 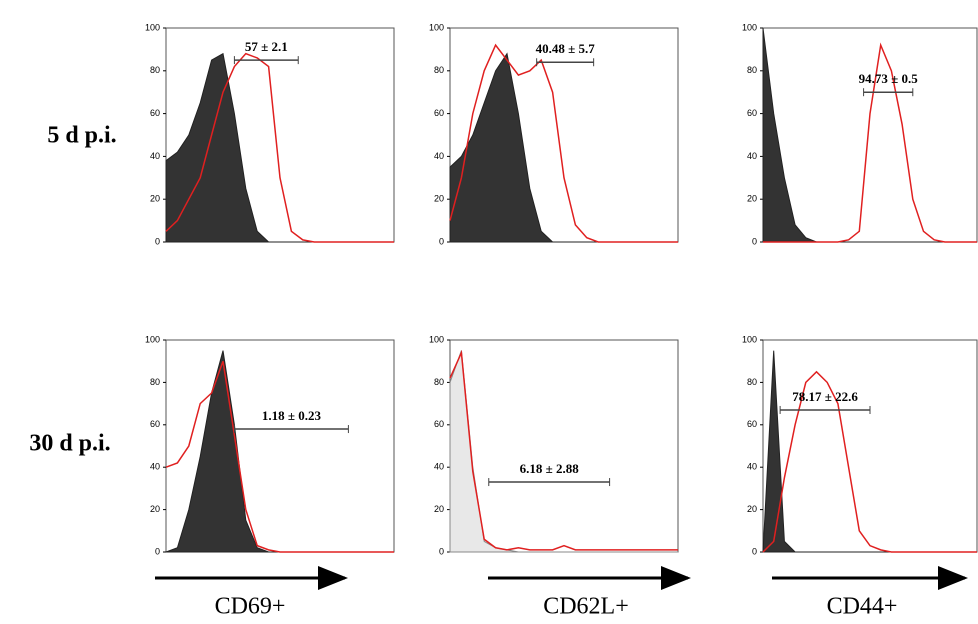 What do you see at coordinates (586, 607) in the screenshot?
I see `column-label: CD62L+` at bounding box center [586, 607].